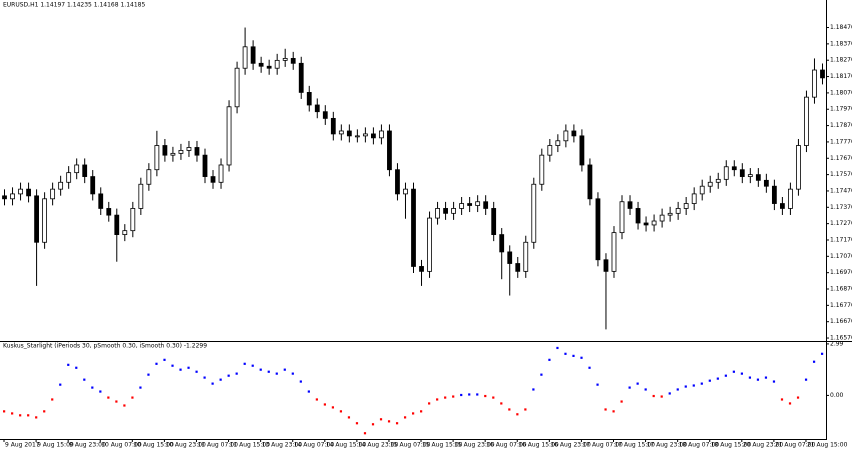  I want to click on x-tick-label: 13 Aug 23:00, so click(282, 445).